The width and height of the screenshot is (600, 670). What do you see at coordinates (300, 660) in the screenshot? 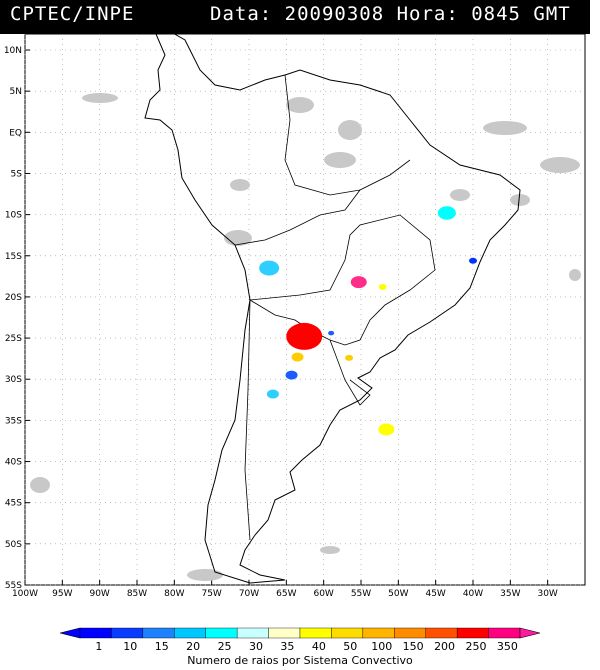
I see `legend-caption: Numero de raios por Sistema Convectivo` at bounding box center [300, 660].